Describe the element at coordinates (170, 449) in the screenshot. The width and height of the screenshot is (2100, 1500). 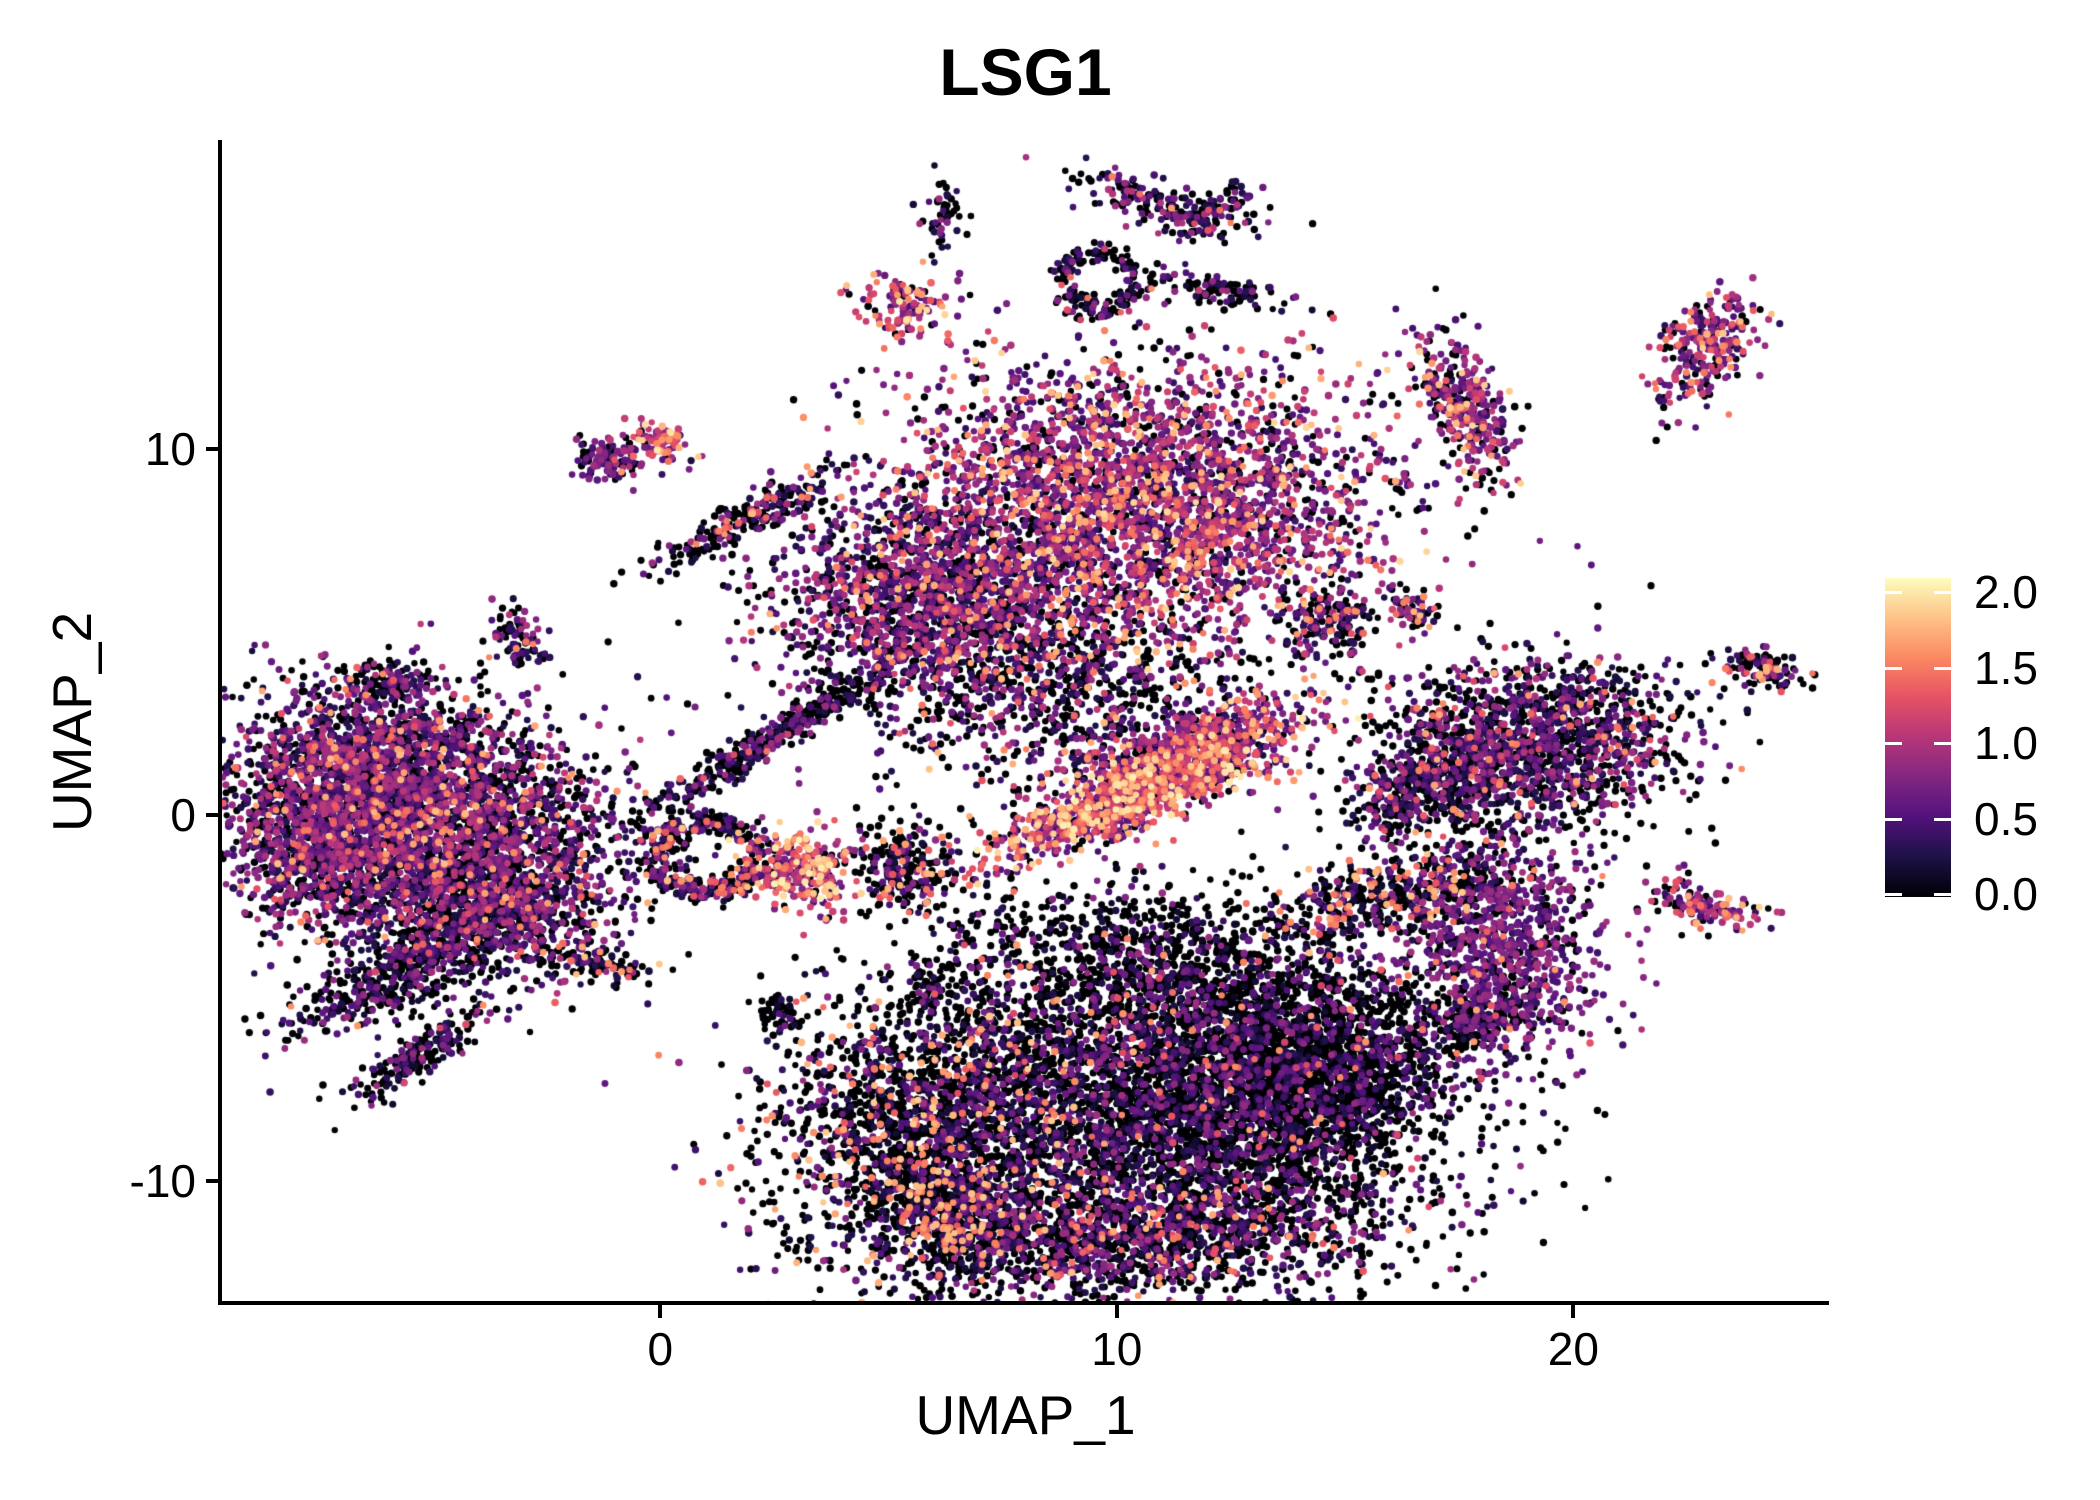
I see `y-tick-label: 10` at that location.